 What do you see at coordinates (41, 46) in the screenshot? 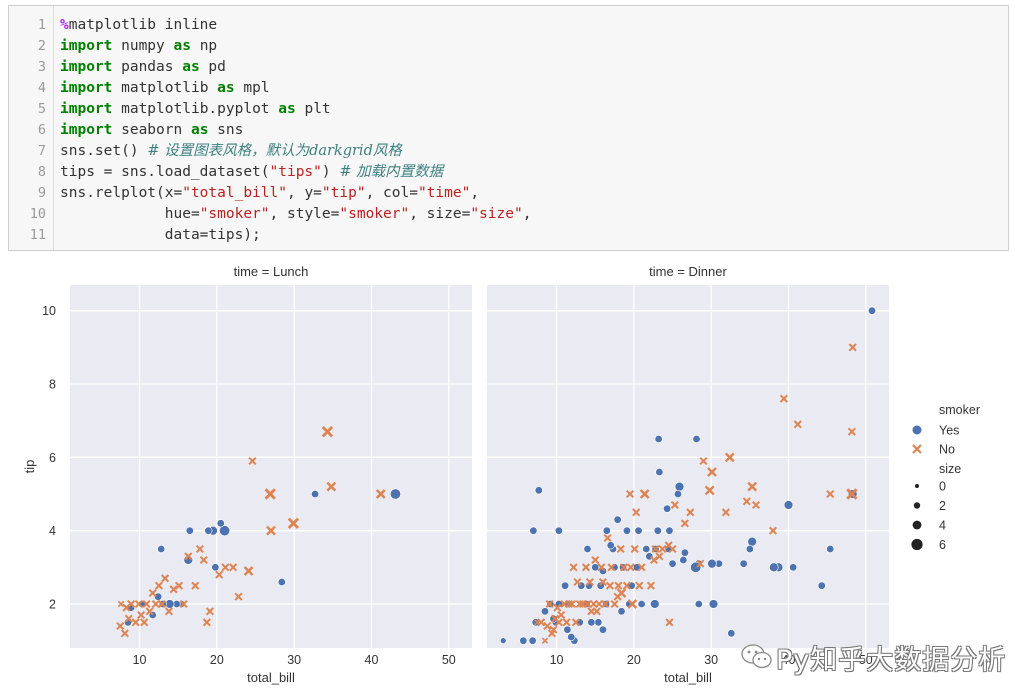
I see `line-number: 2` at bounding box center [41, 46].